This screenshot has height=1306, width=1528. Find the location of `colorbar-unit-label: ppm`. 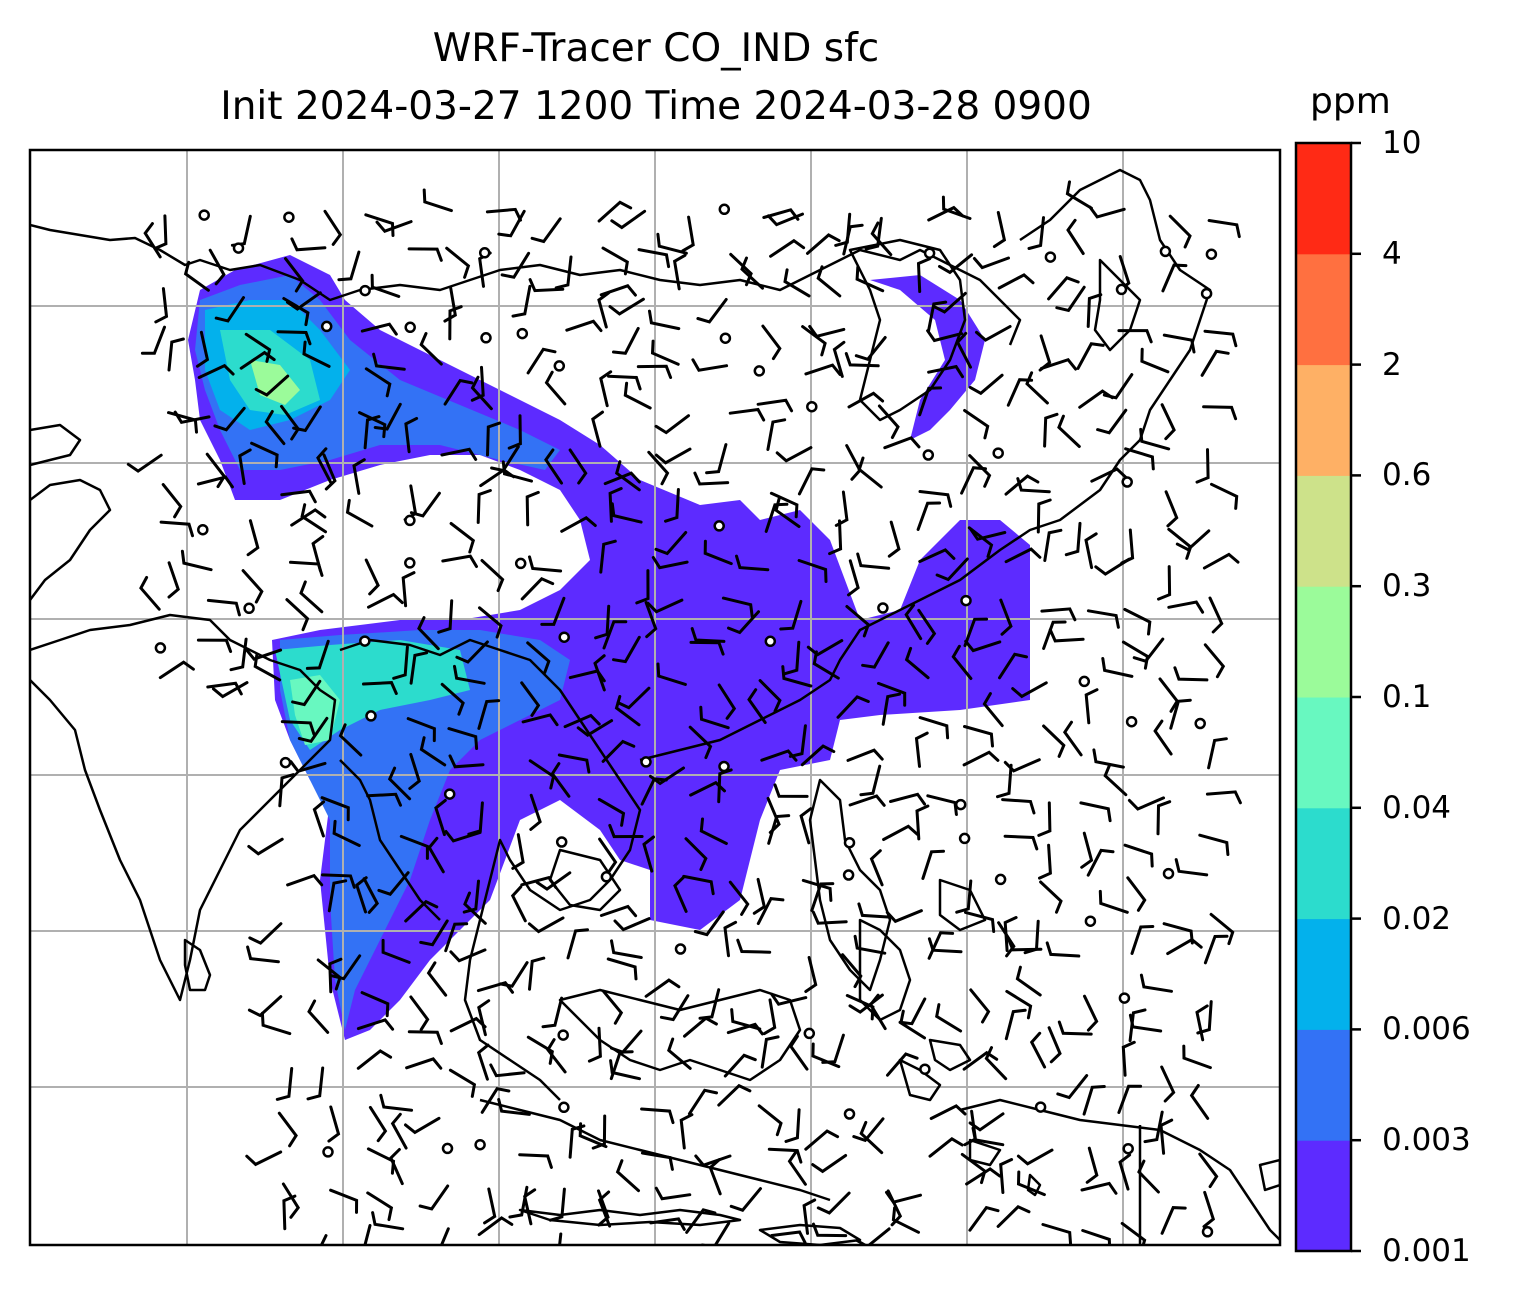

colorbar-unit-label: ppm is located at coordinates (1350, 101).